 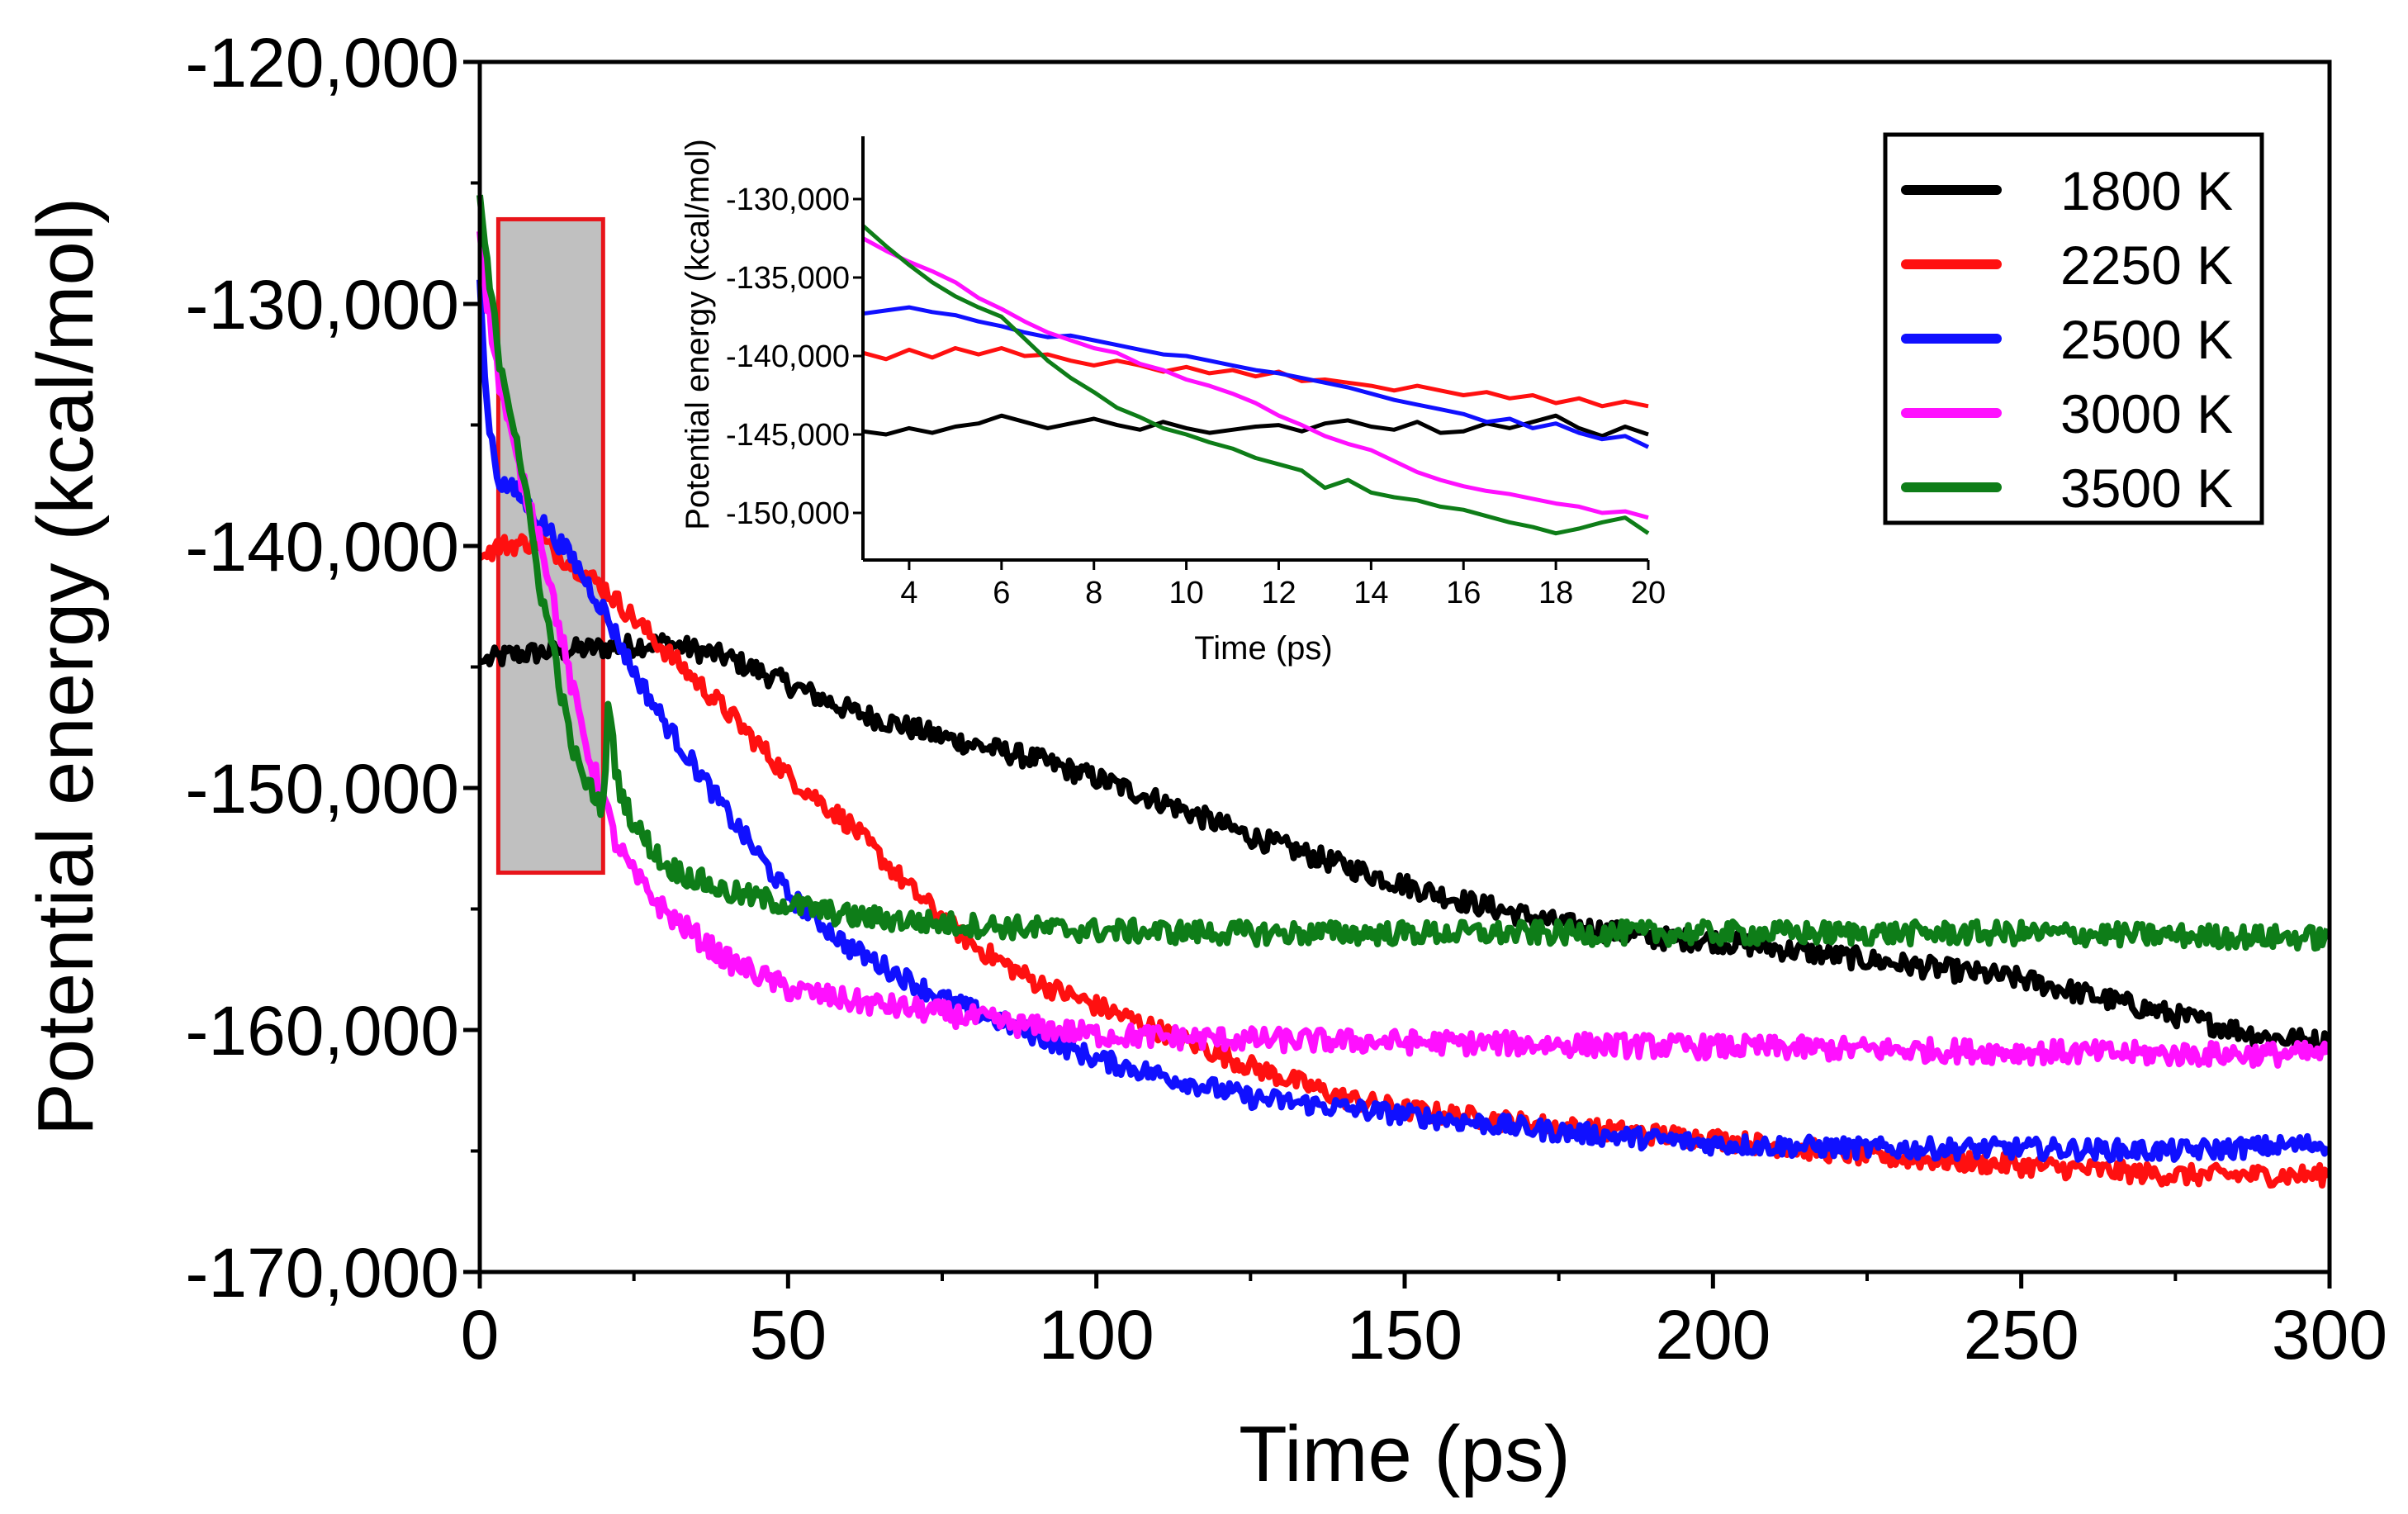 What do you see at coordinates (909, 593) in the screenshot?
I see `inset-x-tick-label: 4` at bounding box center [909, 593].